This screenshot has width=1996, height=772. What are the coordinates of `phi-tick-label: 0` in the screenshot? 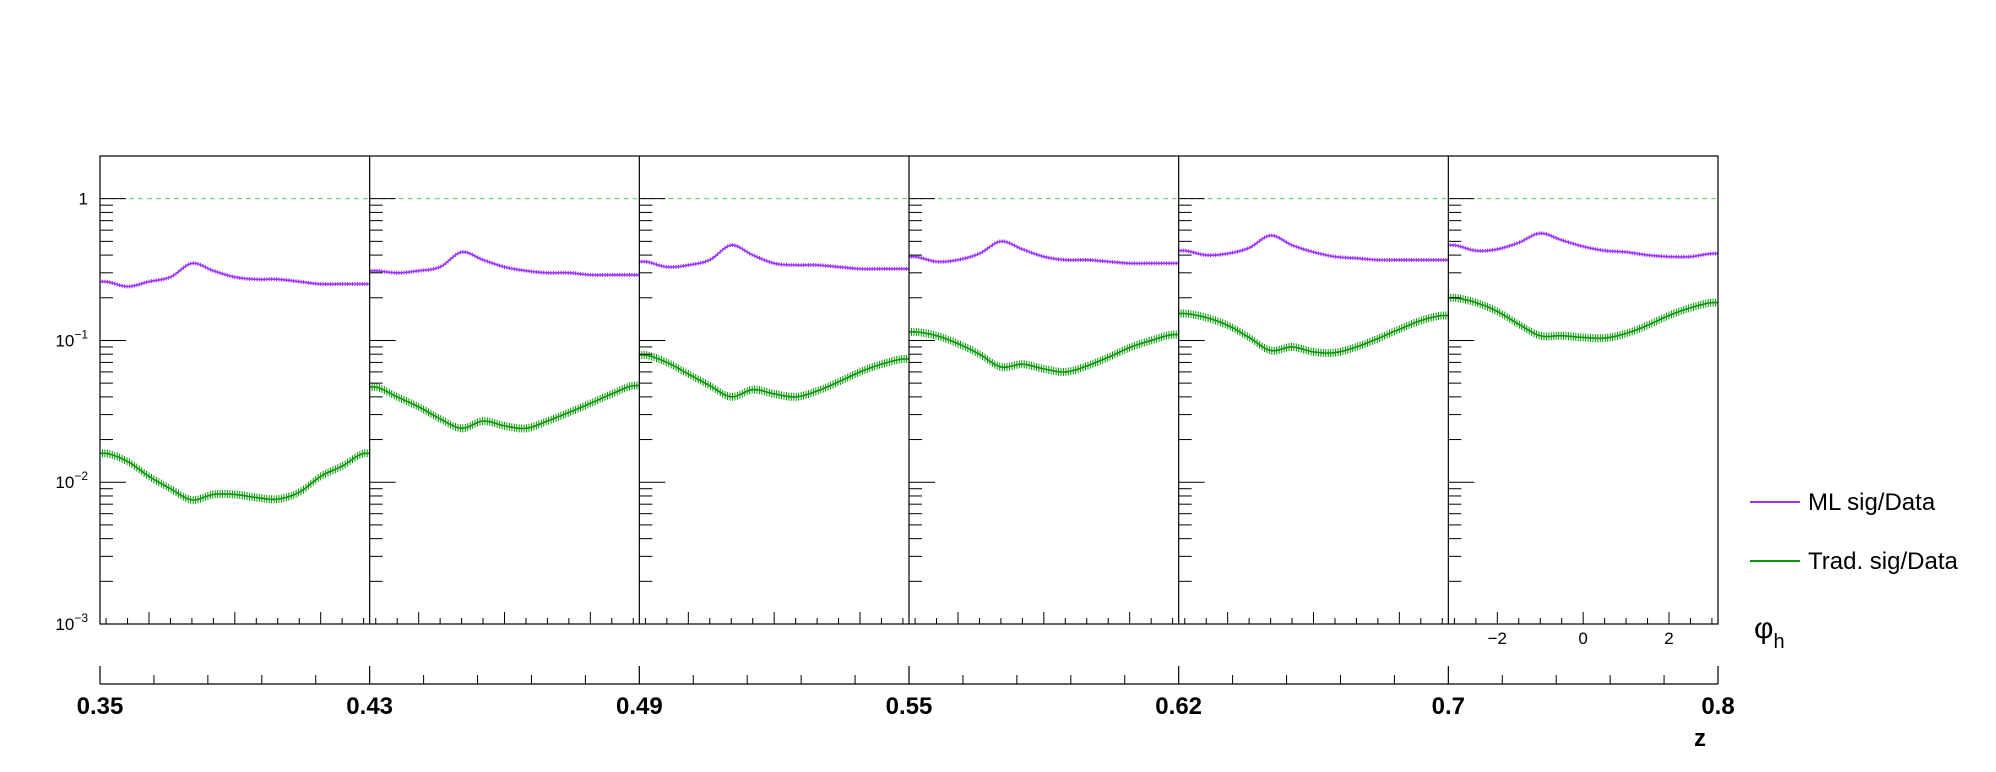 It's located at (1582, 638).